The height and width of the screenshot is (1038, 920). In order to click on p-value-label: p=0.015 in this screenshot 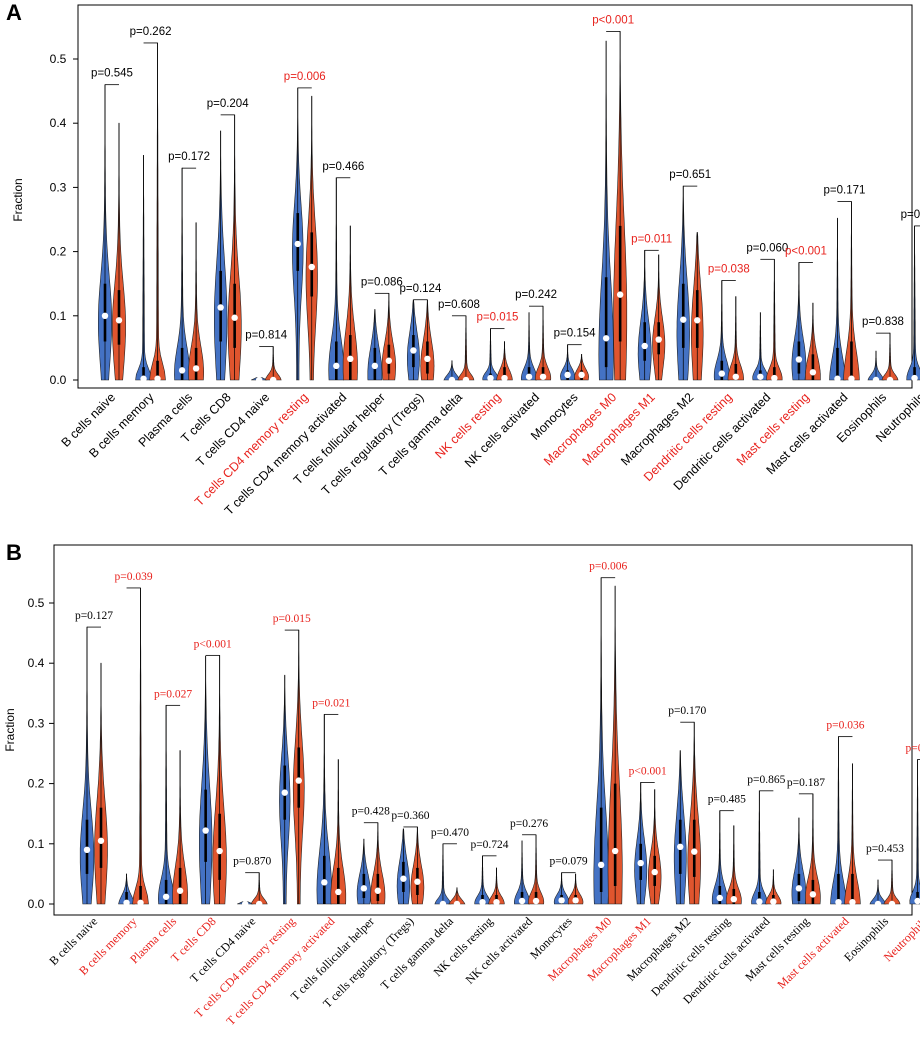, I will do `click(292, 619)`.